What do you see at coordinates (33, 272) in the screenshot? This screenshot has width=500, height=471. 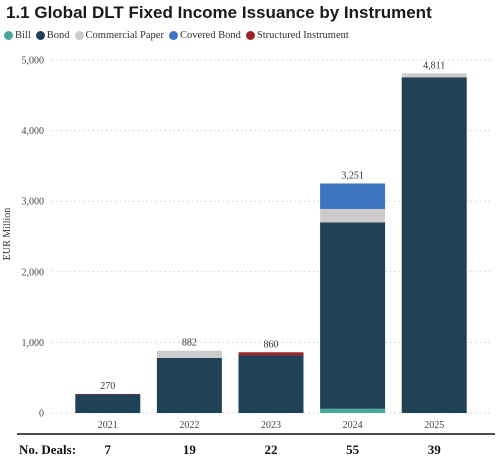 I see `y-tick-label: 2,000` at bounding box center [33, 272].